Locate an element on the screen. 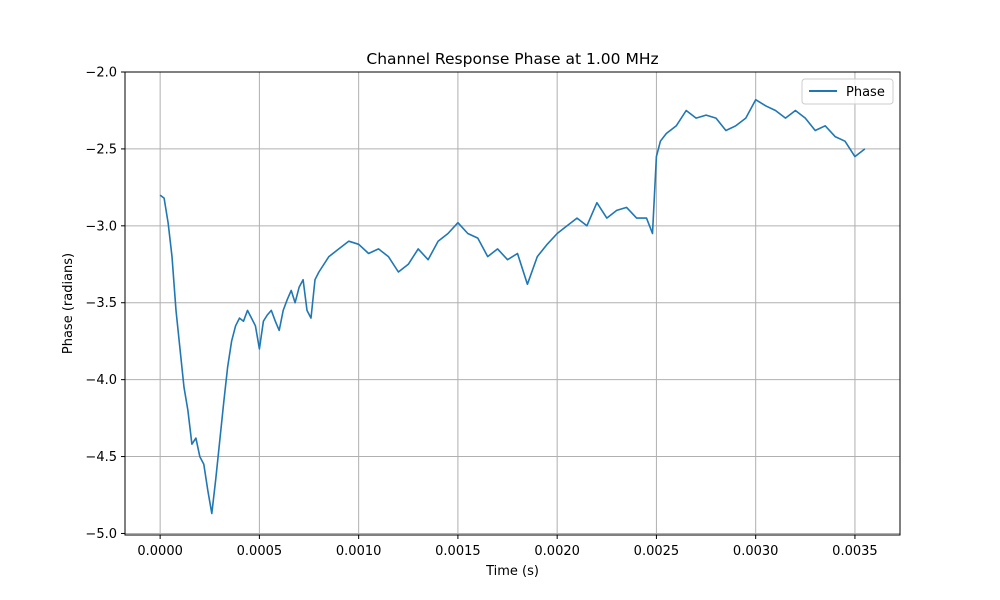 The height and width of the screenshot is (600, 1000). y-tick-label: −3.5 is located at coordinates (101, 303).